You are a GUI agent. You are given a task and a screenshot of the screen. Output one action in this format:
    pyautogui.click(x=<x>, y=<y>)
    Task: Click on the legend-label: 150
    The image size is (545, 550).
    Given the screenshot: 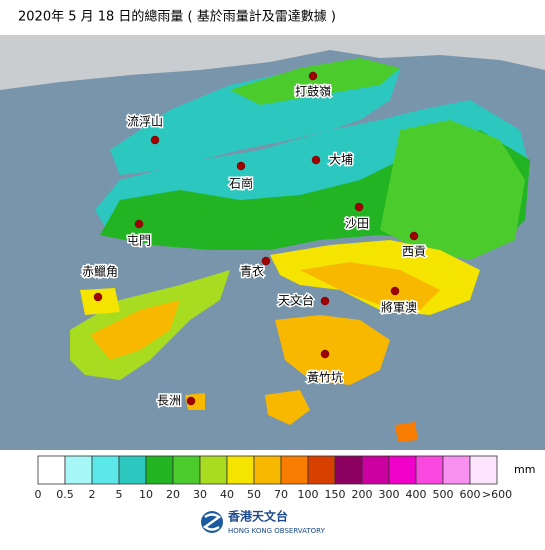 What is the action you would take?
    pyautogui.click(x=335, y=494)
    